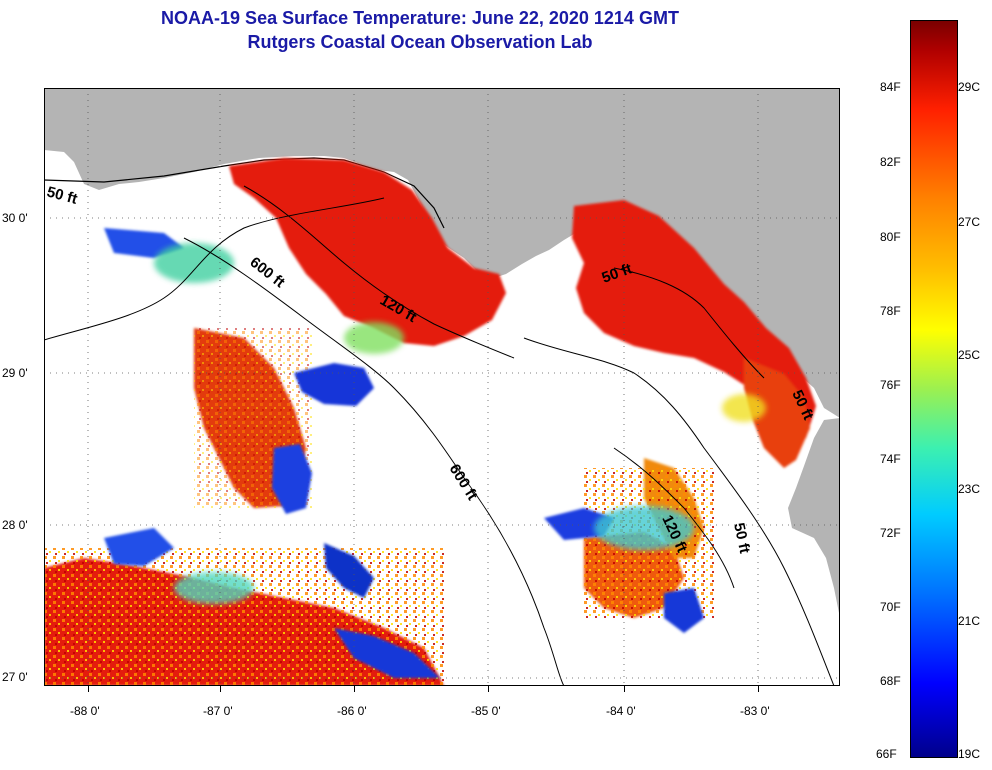 Image resolution: width=992 pixels, height=770 pixels. What do you see at coordinates (741, 538) in the screenshot?
I see `contour-label: 50 ft` at bounding box center [741, 538].